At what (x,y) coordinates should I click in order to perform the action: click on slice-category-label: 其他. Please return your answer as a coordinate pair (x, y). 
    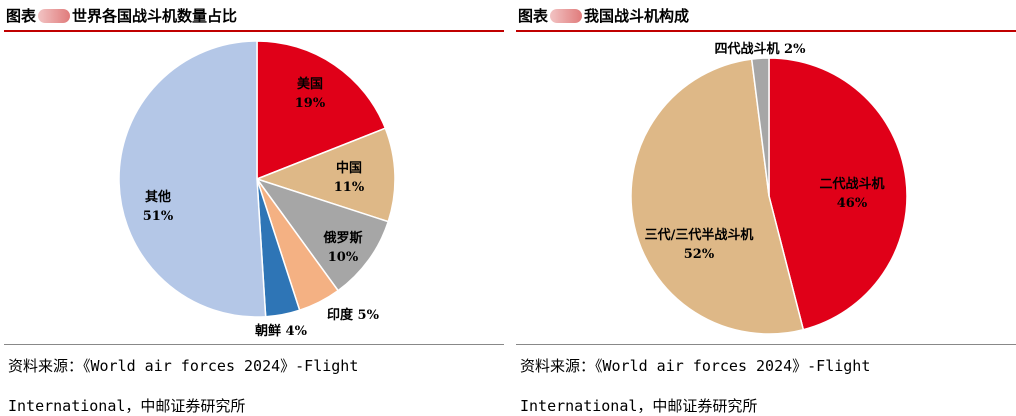
    Looking at the image, I should click on (158, 197).